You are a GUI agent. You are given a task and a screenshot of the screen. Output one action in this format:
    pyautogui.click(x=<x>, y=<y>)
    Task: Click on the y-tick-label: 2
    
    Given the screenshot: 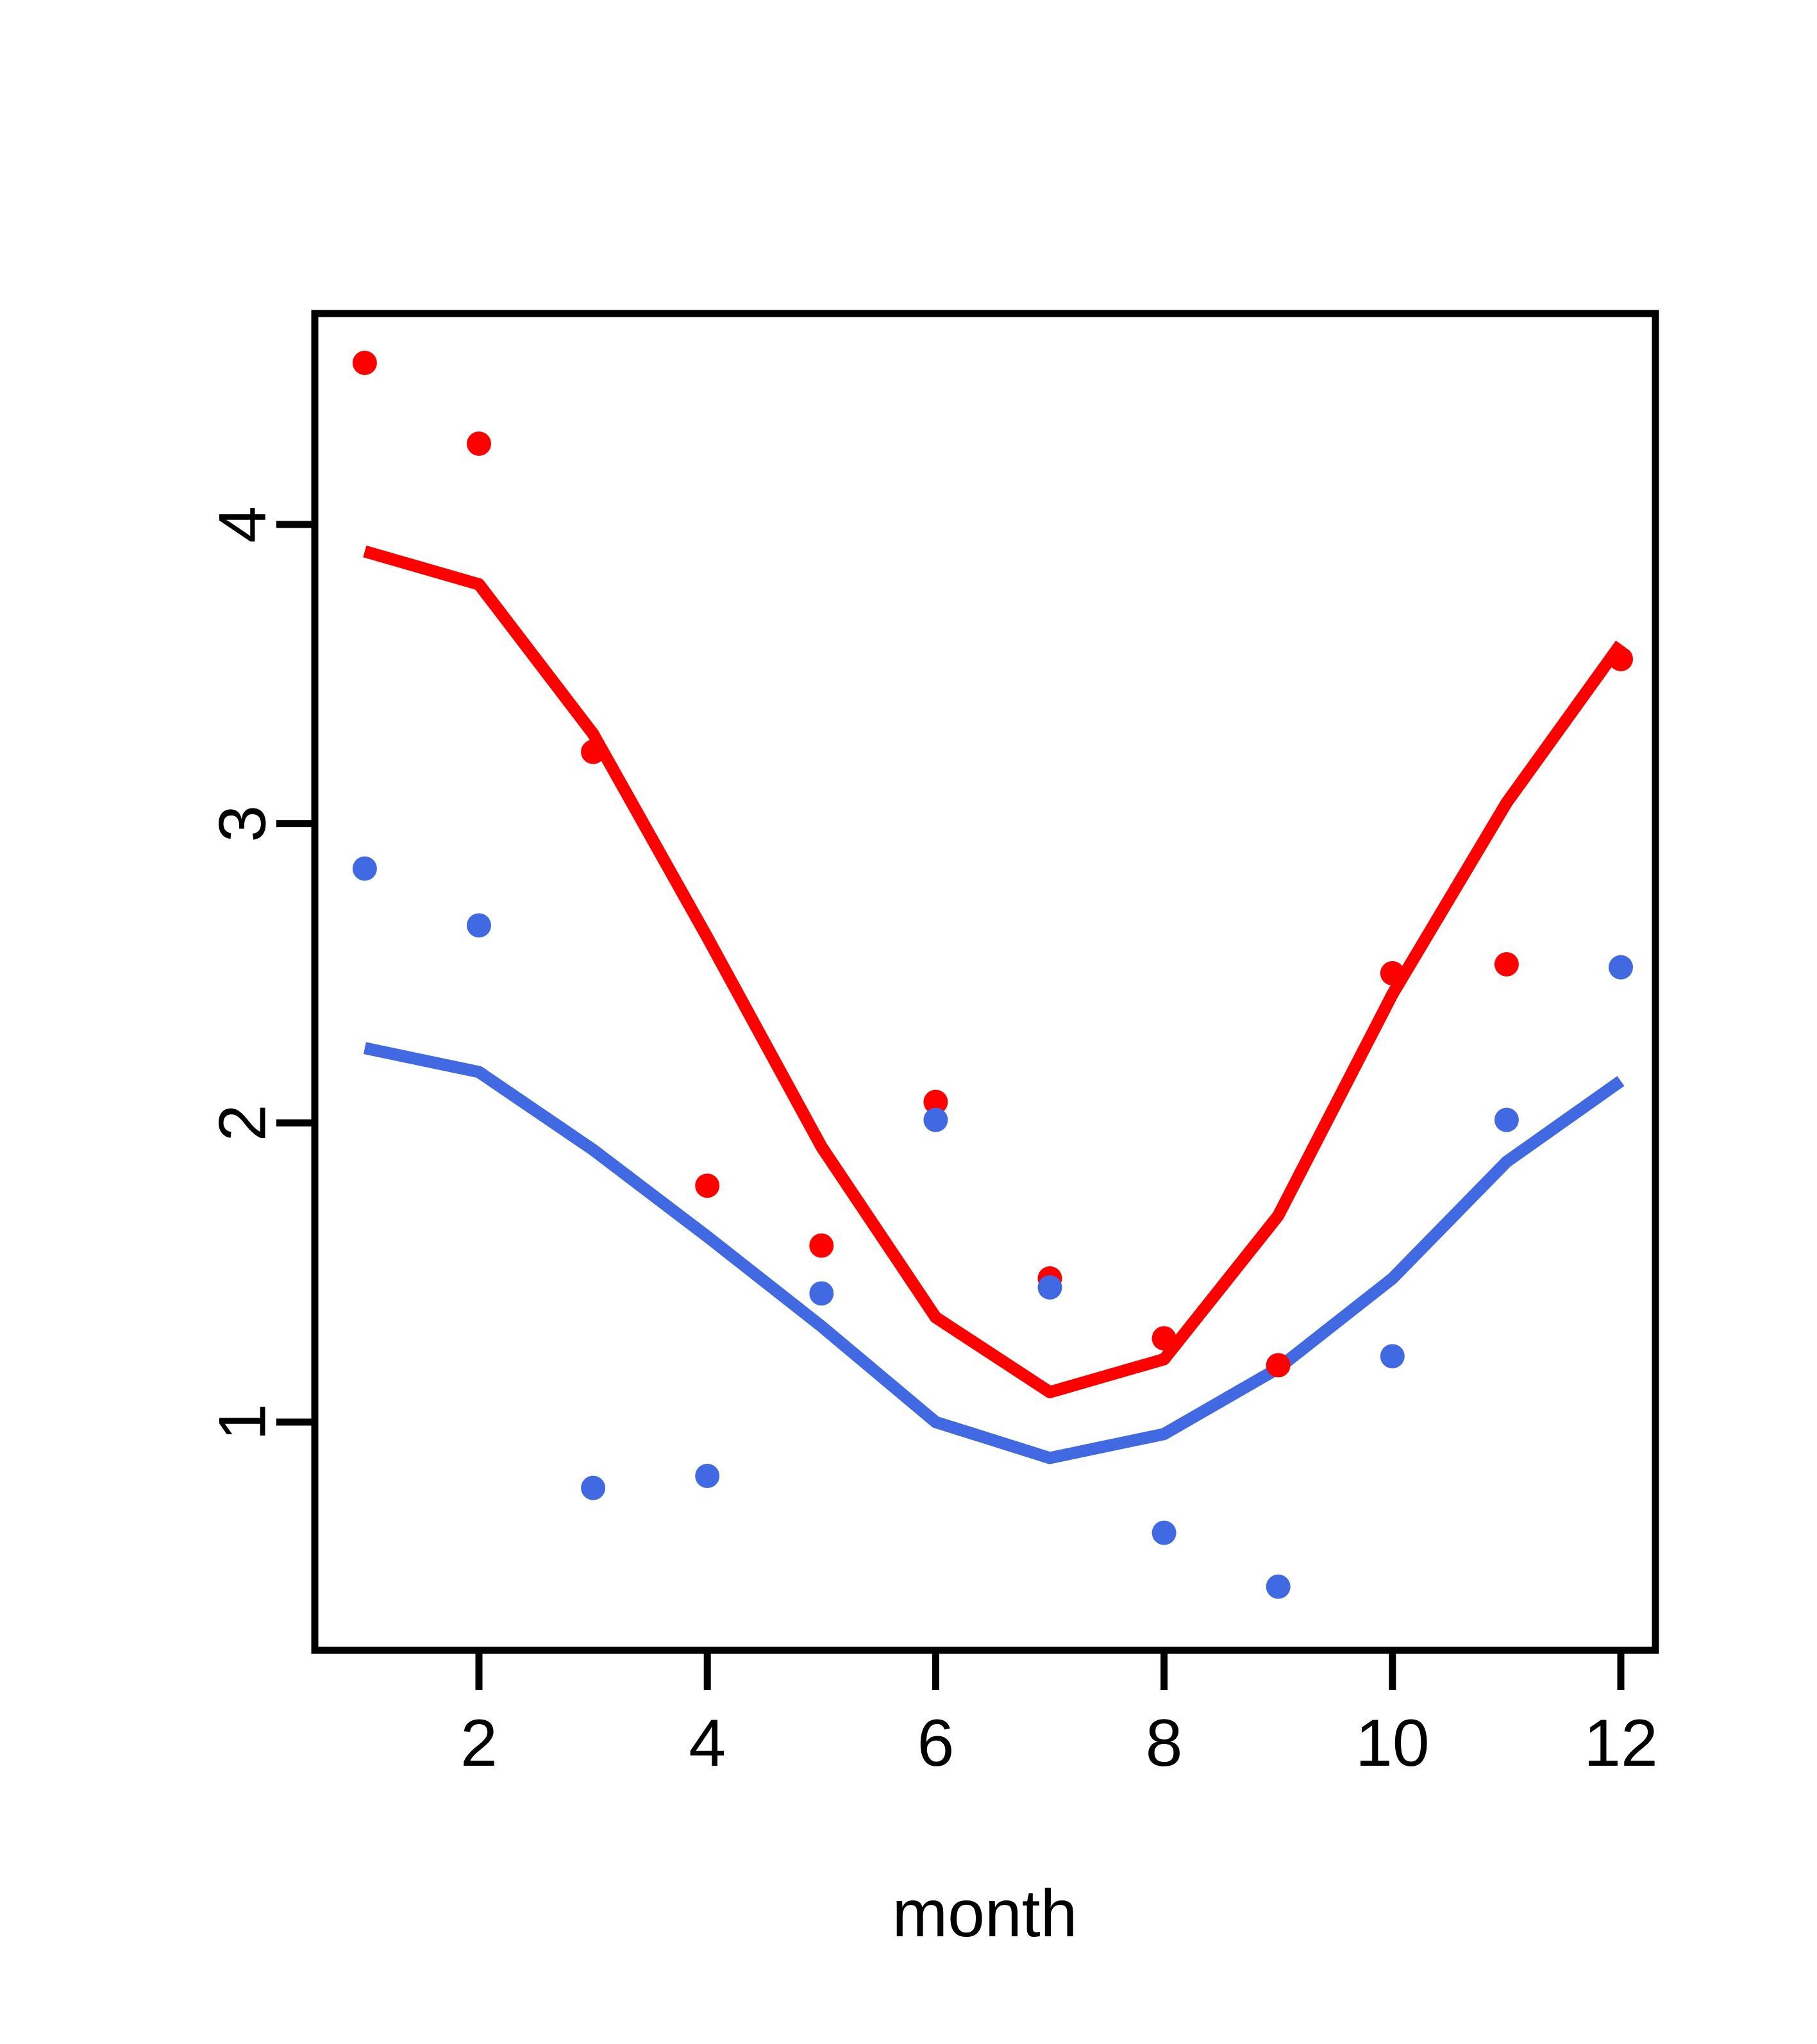 What is the action you would take?
    pyautogui.click(x=243, y=1122)
    